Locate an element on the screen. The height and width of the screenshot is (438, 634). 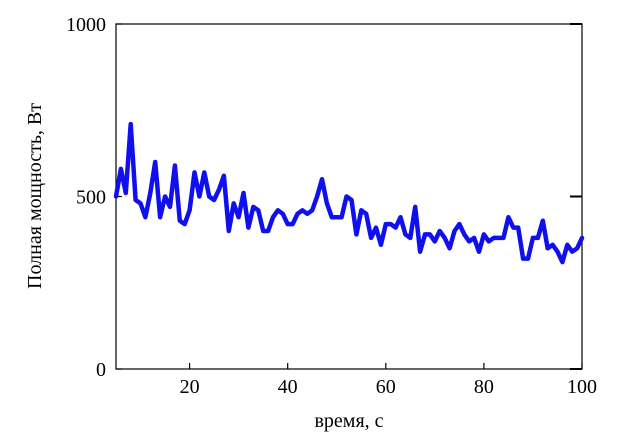
y-axis-title: Полная мощность, Вт is located at coordinates (35, 196).